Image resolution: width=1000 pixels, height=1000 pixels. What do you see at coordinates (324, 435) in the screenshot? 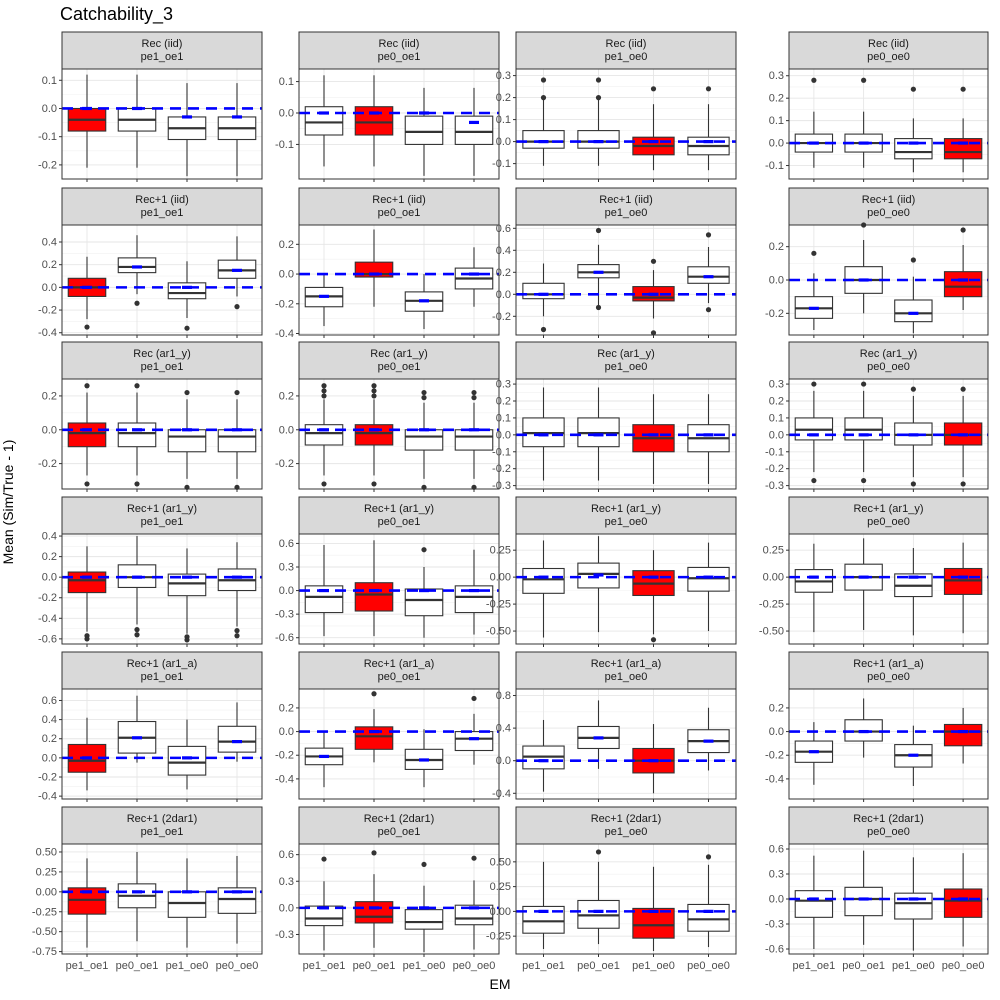
I see `box-pe1_oe1` at bounding box center [324, 435].